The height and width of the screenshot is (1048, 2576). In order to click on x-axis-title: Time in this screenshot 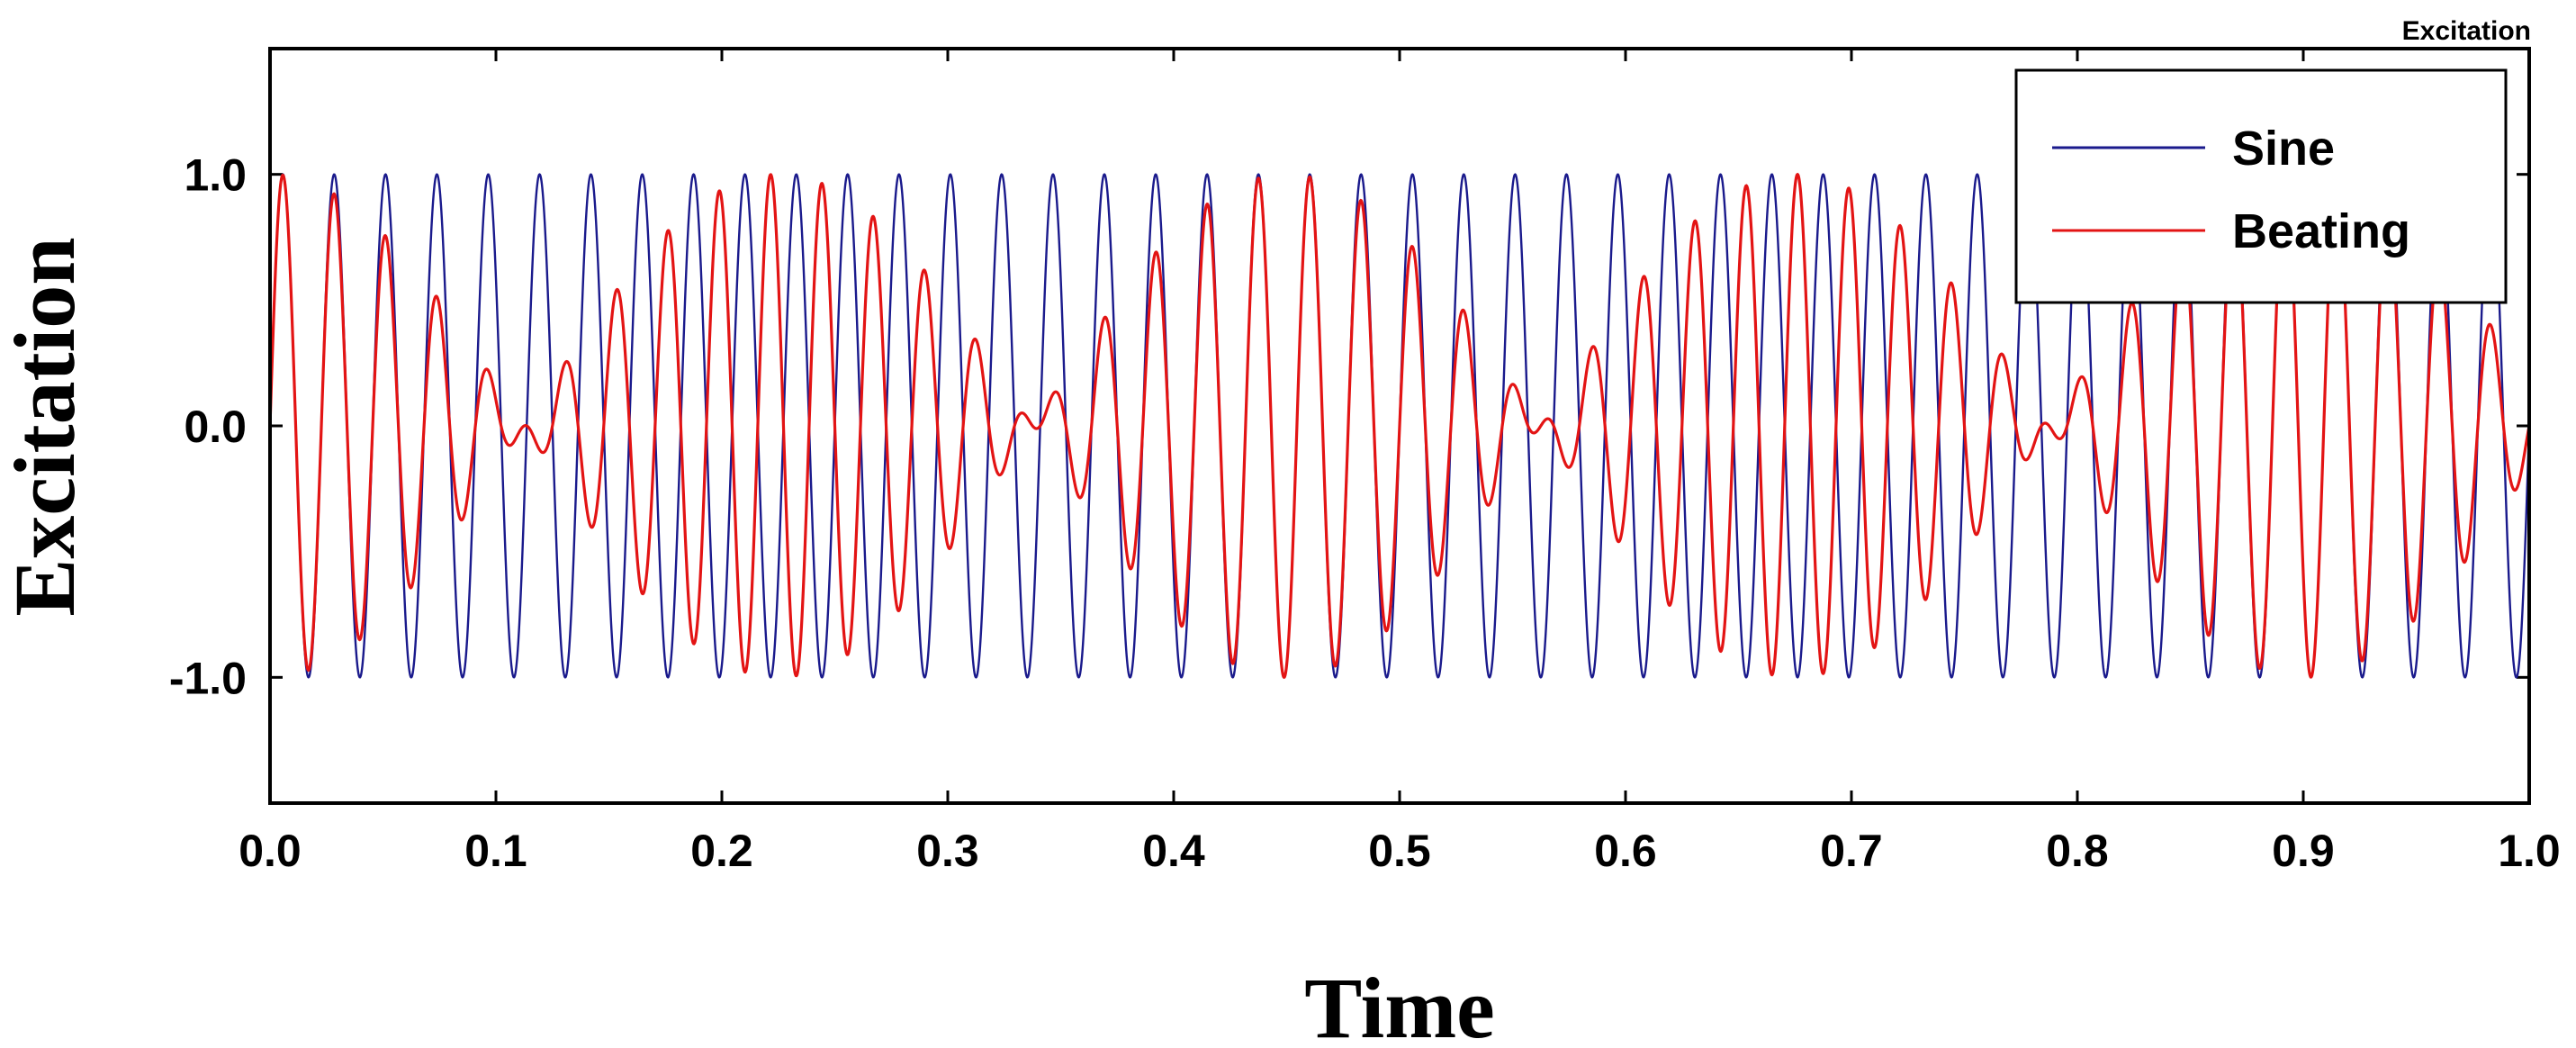, I will do `click(1399, 1004)`.